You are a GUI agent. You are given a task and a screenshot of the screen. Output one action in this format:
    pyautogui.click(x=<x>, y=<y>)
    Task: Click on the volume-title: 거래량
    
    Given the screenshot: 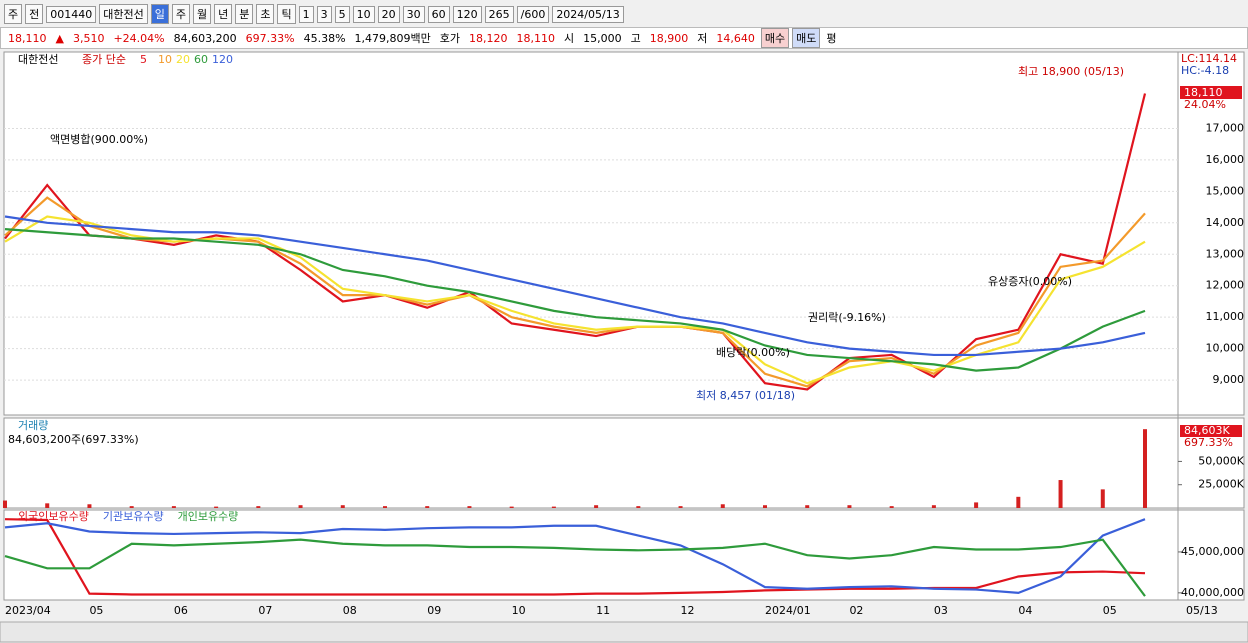 What is the action you would take?
    pyautogui.click(x=33, y=425)
    